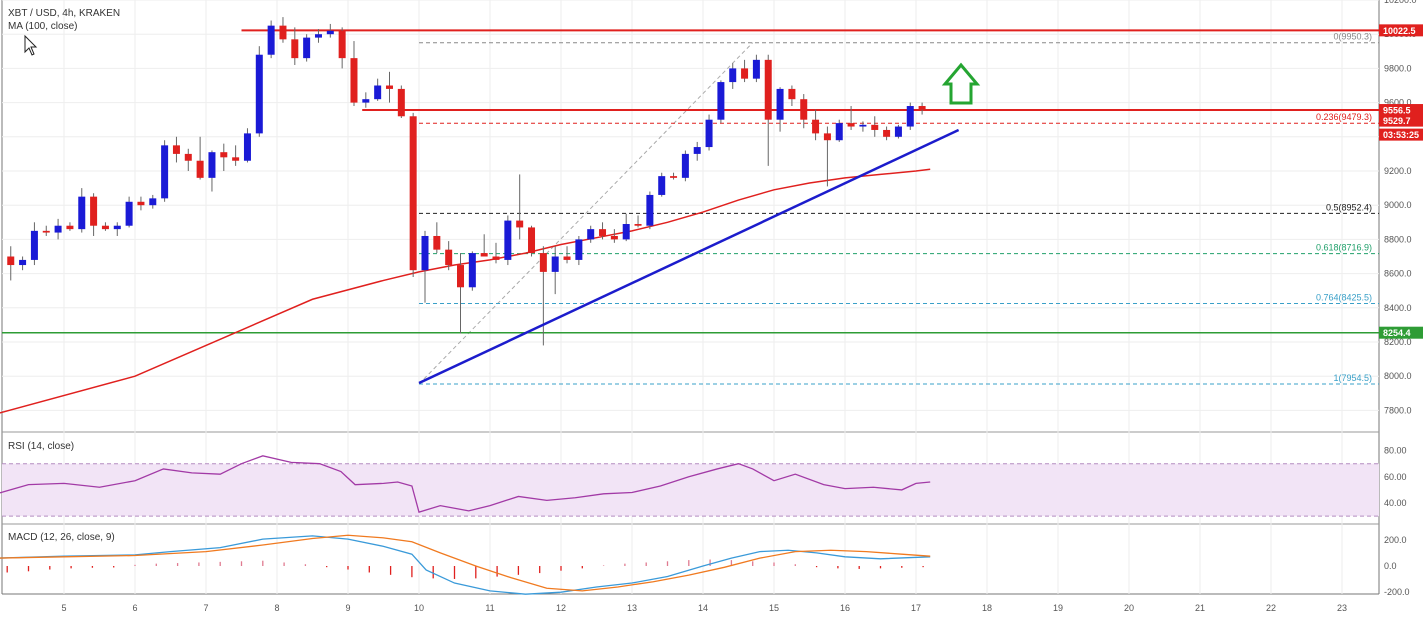 The image size is (1425, 627). What do you see at coordinates (1398, 342) in the screenshot?
I see `y-tick-label: 8200.0` at bounding box center [1398, 342].